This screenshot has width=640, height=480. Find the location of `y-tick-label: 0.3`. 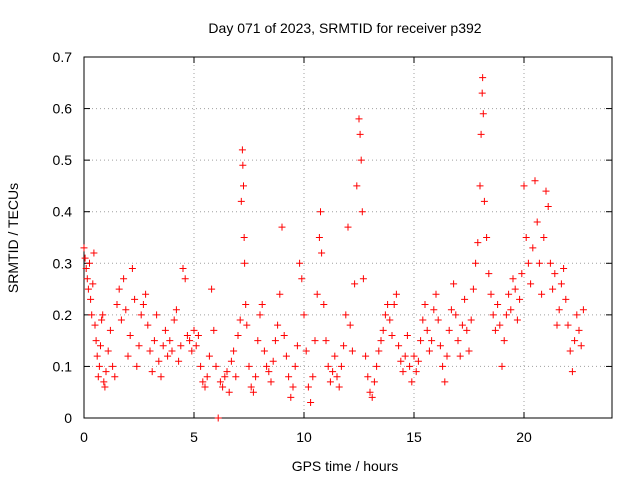

y-tick-label: 0.3 is located at coordinates (63, 263).